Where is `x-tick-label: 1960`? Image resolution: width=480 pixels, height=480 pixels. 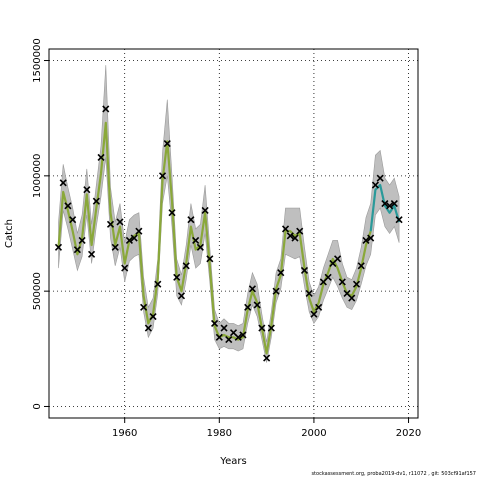
x-tick-label: 1960 is located at coordinates (124, 433).